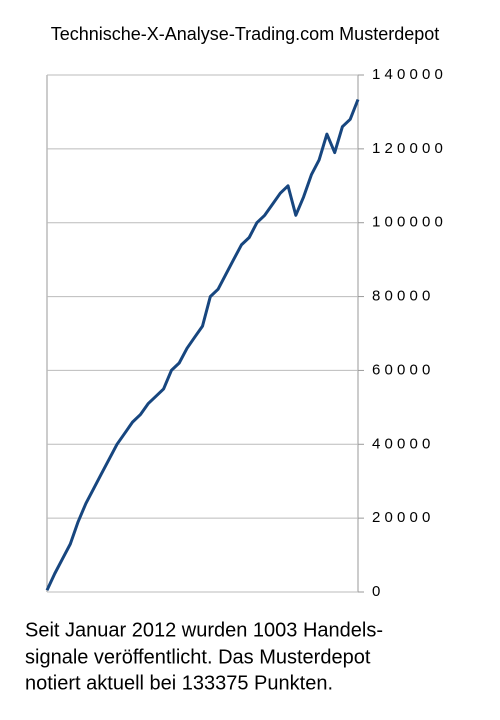 The height and width of the screenshot is (720, 500). I want to click on y-tick-label: 6 0 0 0 0, so click(401, 369).